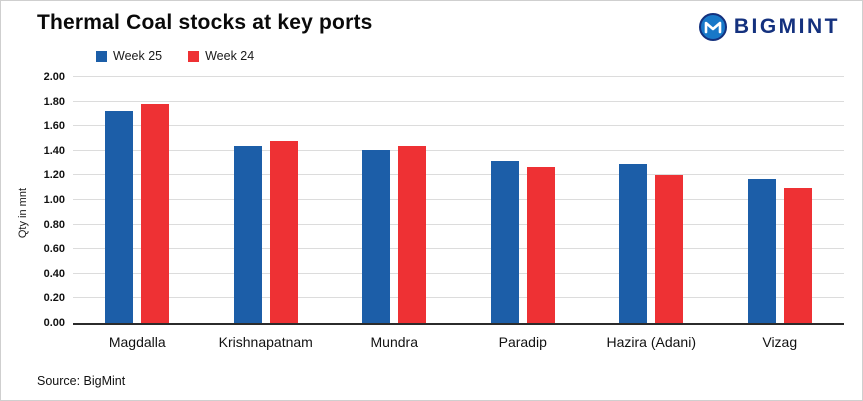  I want to click on legend-label: Week 24, so click(230, 56).